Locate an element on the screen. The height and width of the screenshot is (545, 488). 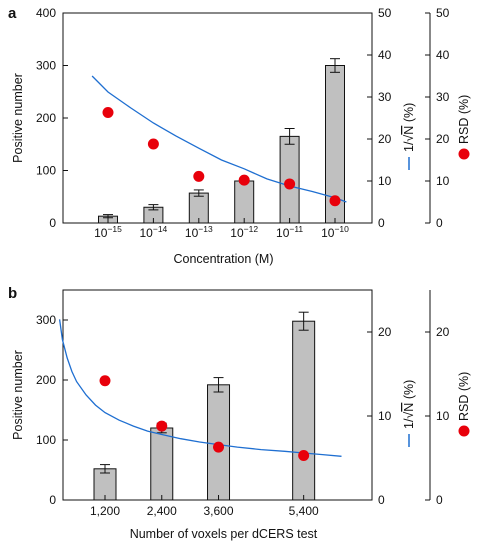
x-tick-label: 10−11 is located at coordinates (289, 232).